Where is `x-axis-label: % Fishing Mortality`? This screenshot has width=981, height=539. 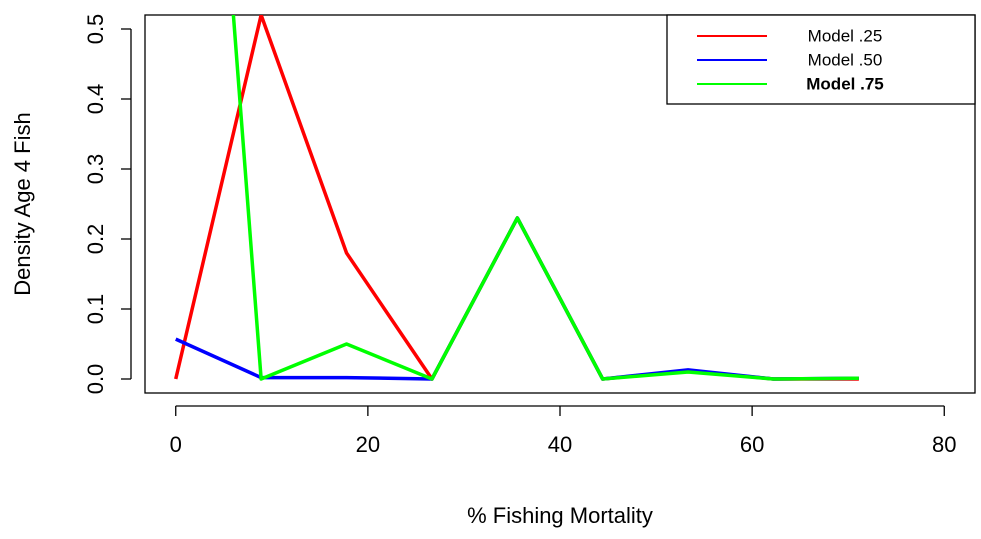
x-axis-label: % Fishing Mortality is located at coordinates (560, 515).